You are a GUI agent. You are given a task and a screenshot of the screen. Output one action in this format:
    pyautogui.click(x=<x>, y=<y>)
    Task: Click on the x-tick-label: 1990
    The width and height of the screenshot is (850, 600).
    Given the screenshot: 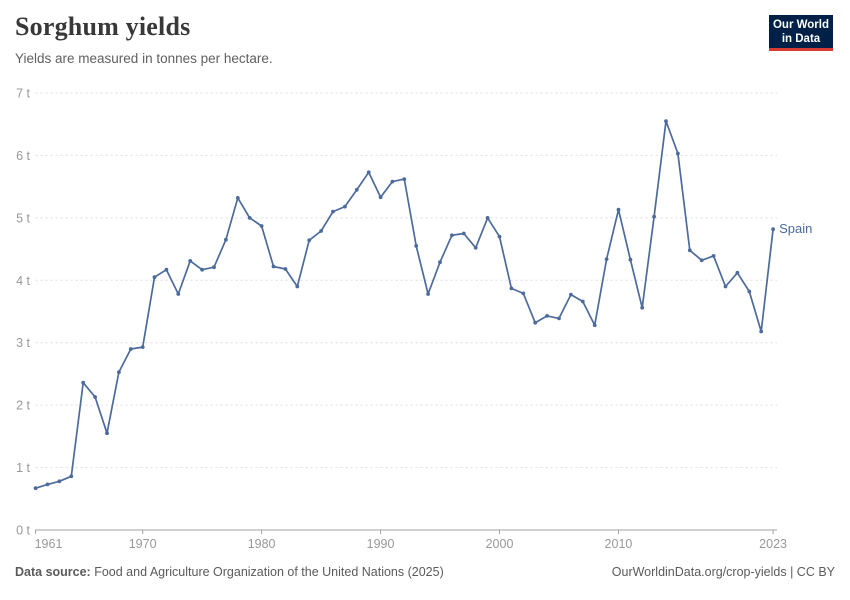 What is the action you would take?
    pyautogui.click(x=381, y=544)
    